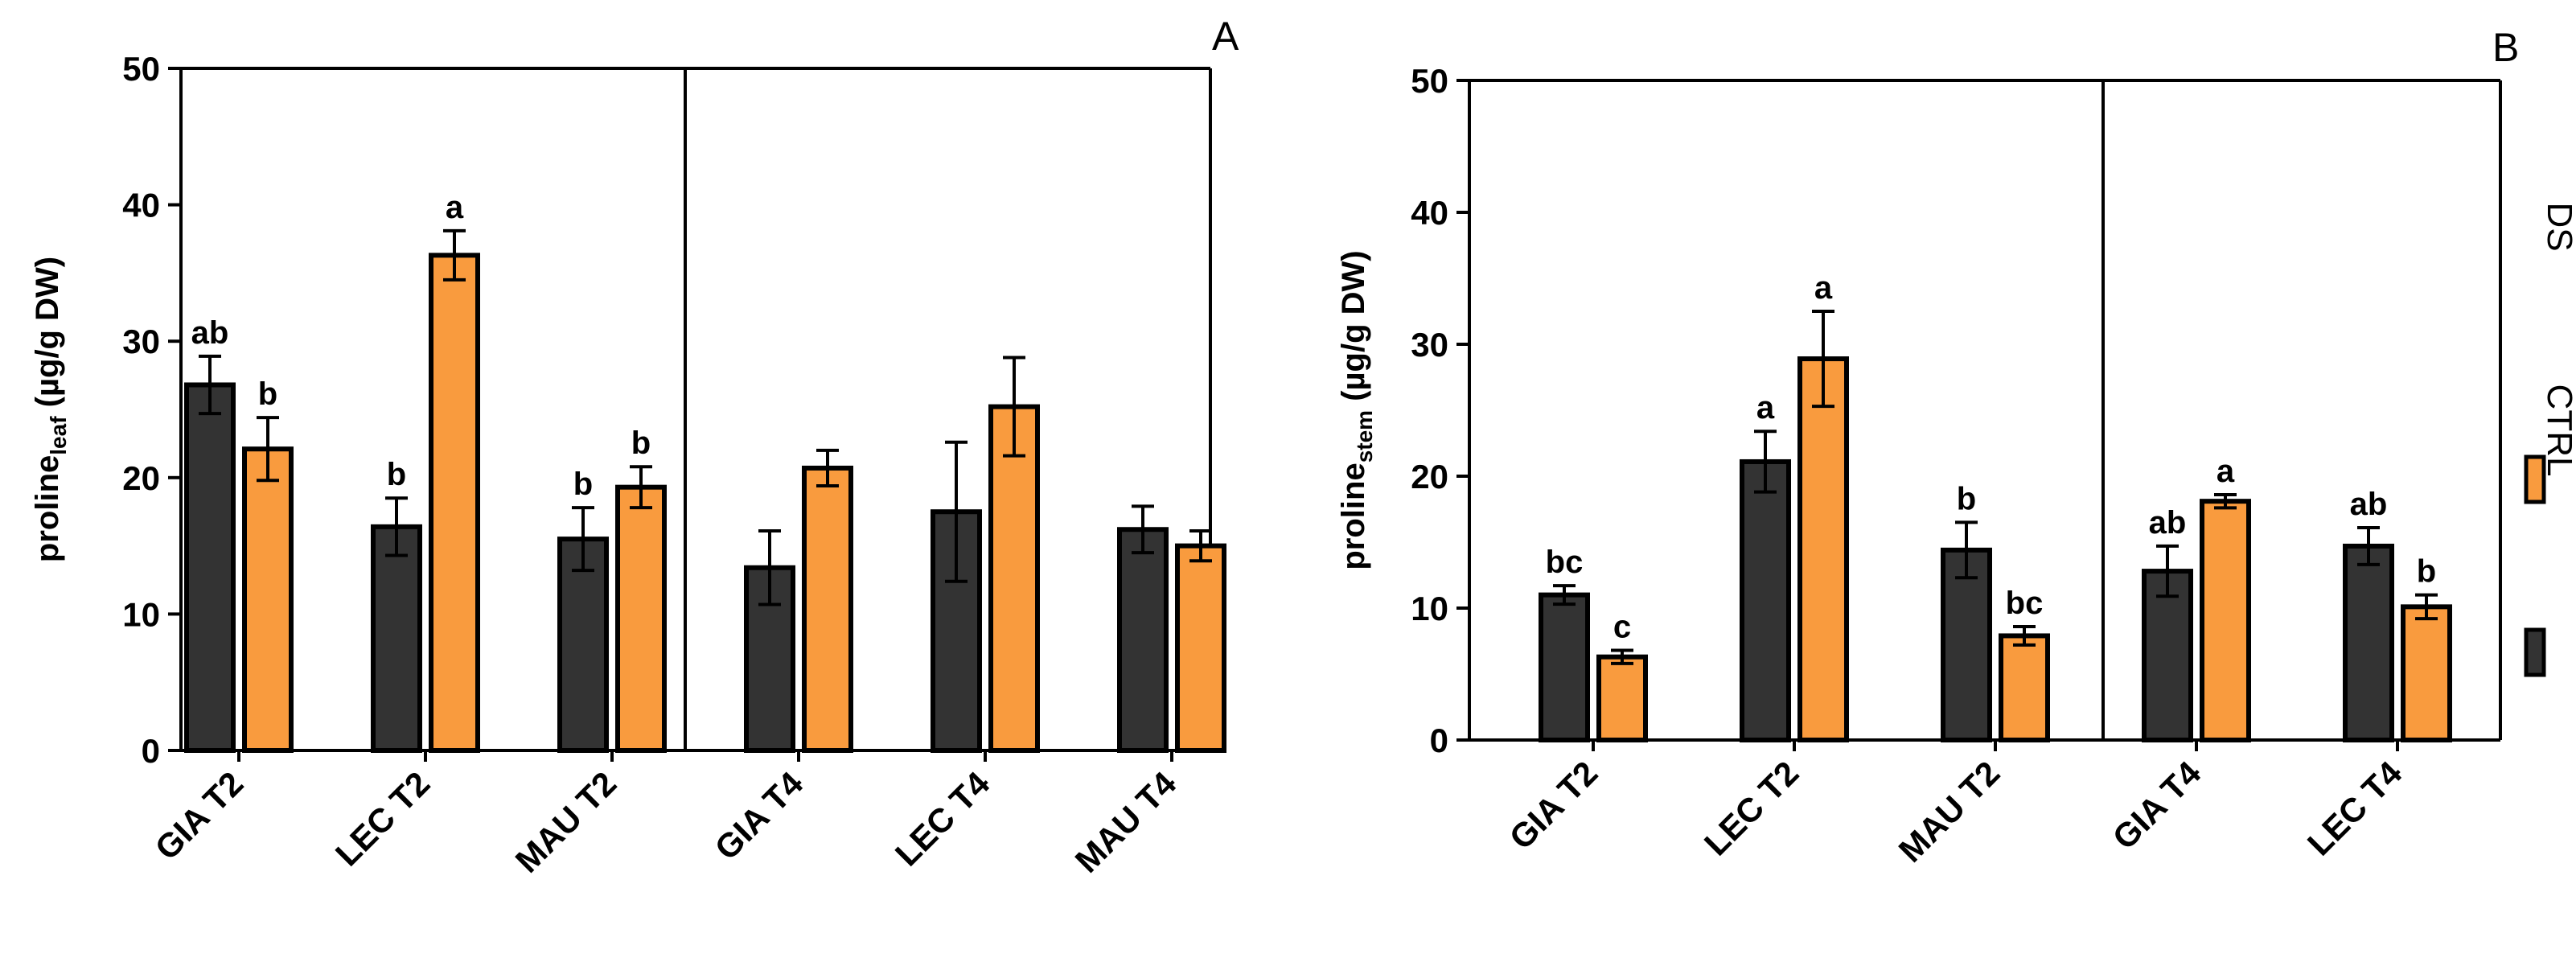 The image size is (2576, 958). I want to click on significance-label: c, so click(1622, 627).